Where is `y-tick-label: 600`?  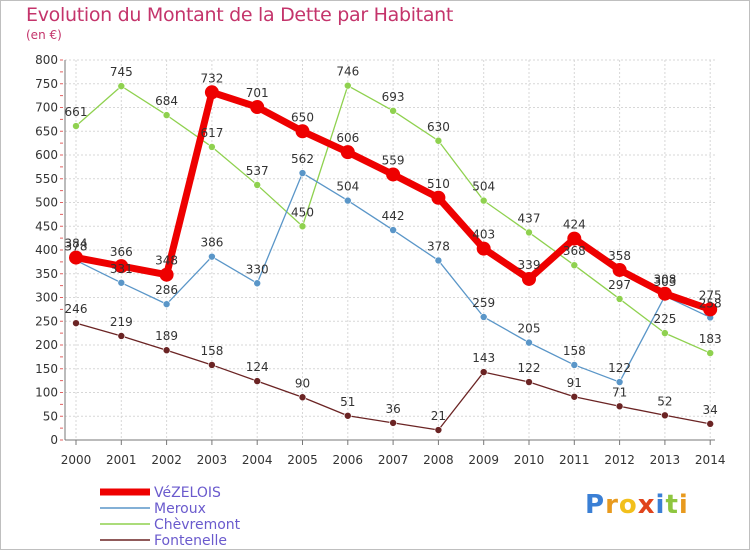
y-tick-label: 600 is located at coordinates (46, 155).